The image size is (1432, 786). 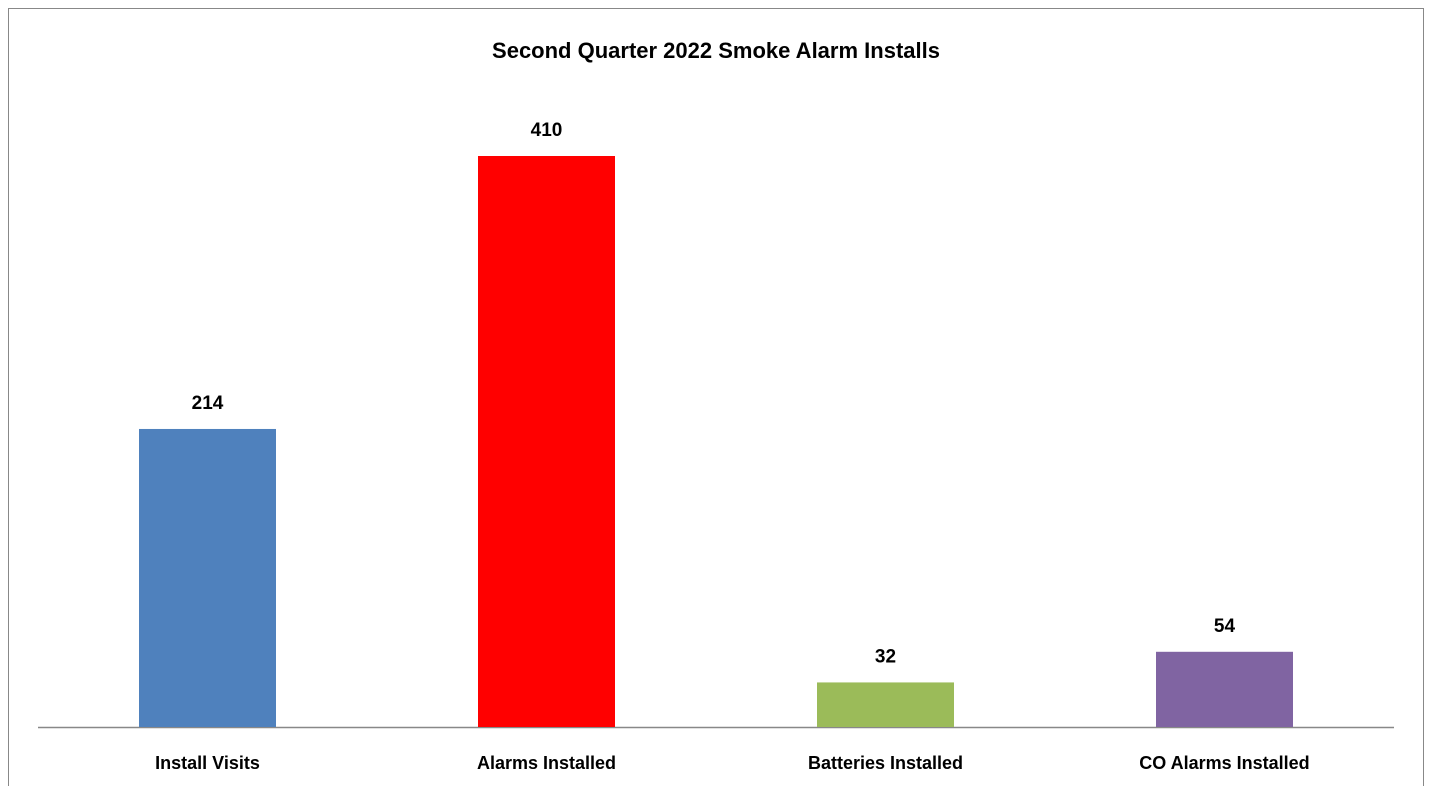 I want to click on x-tick-label: Install Visits, so click(x=207, y=763).